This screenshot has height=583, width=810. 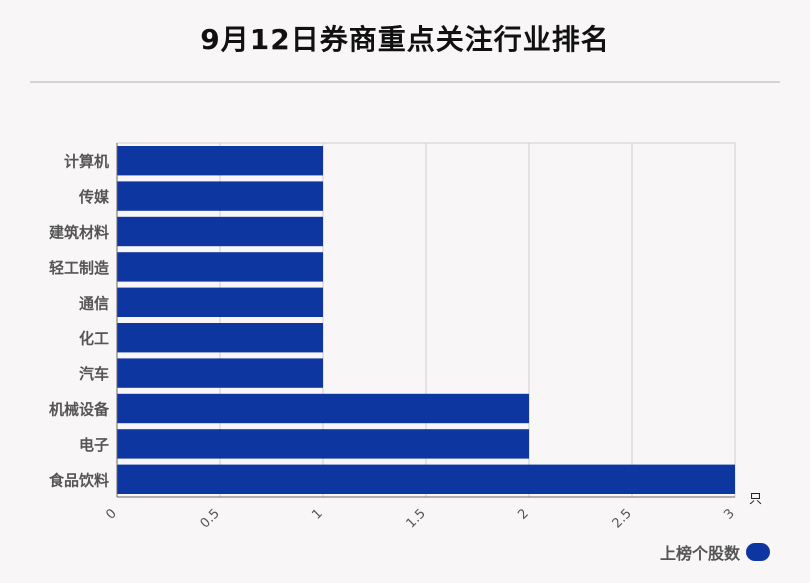 What do you see at coordinates (405, 39) in the screenshot?
I see `chart-title: 9月12日券商重点关注行业排名` at bounding box center [405, 39].